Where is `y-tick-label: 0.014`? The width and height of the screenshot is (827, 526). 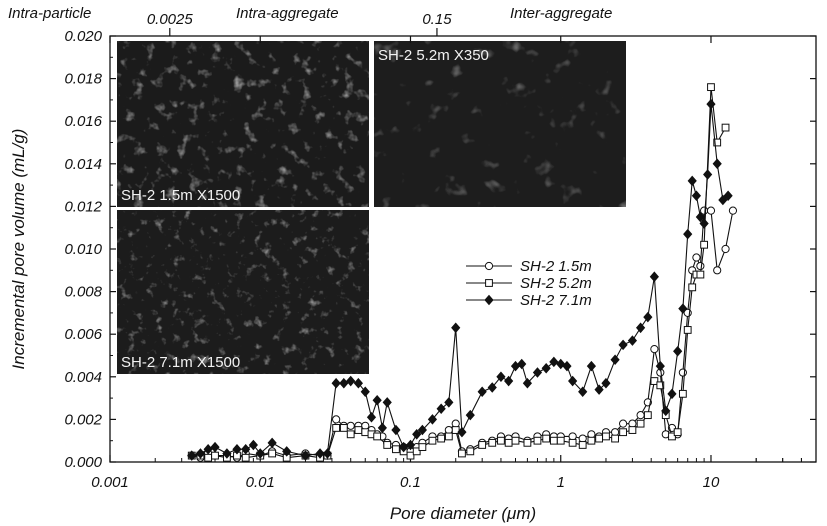
y-tick-label: 0.014 is located at coordinates (83, 164).